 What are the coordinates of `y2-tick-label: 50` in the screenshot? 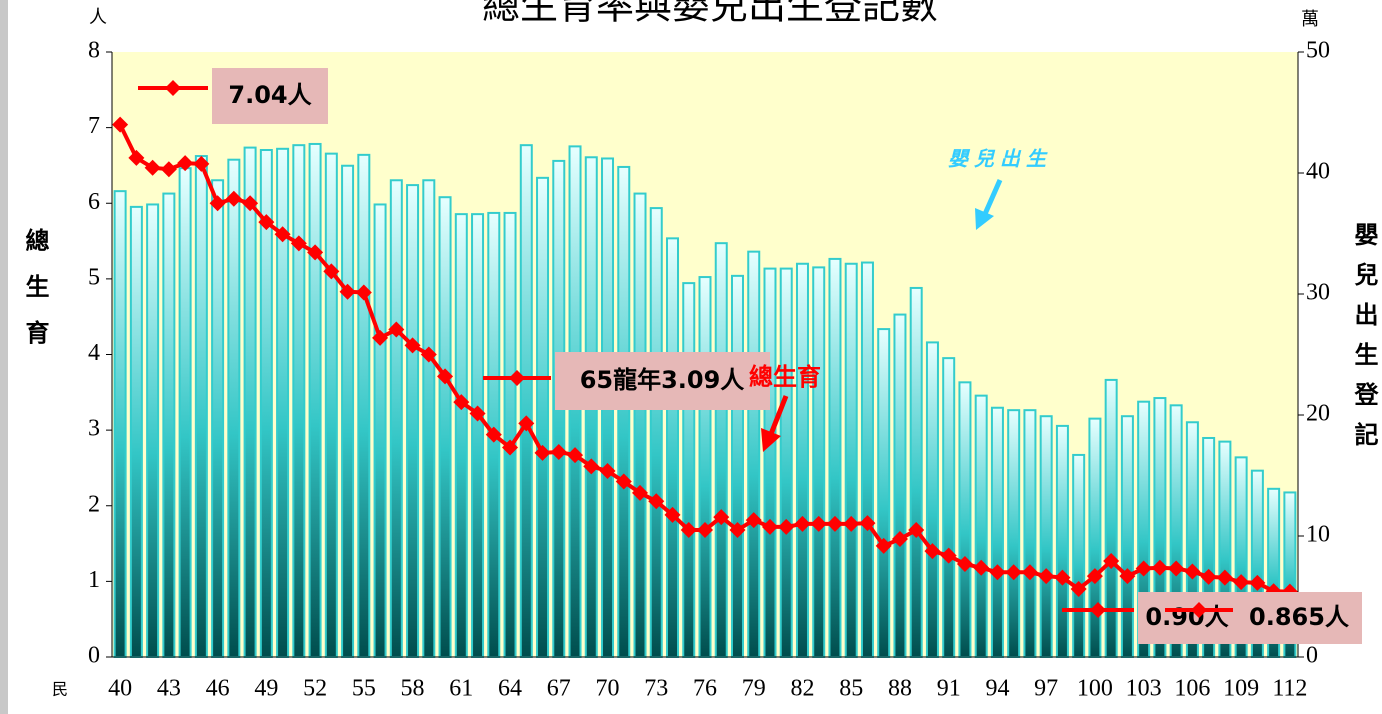 It's located at (1318, 51).